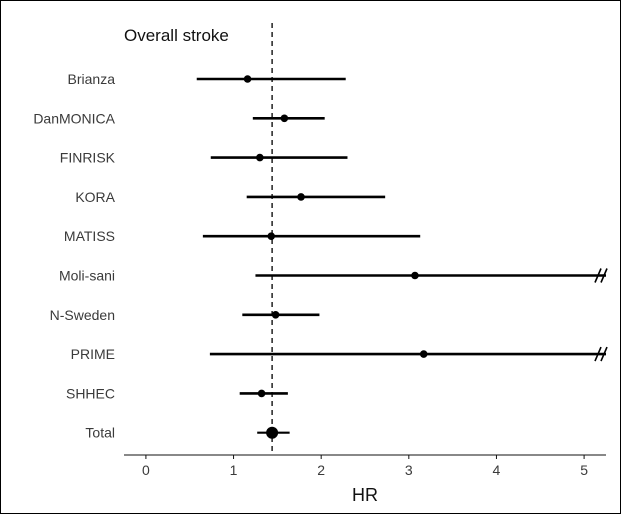 This screenshot has width=621, height=514. I want to click on row-label: MATISS, so click(89, 236).